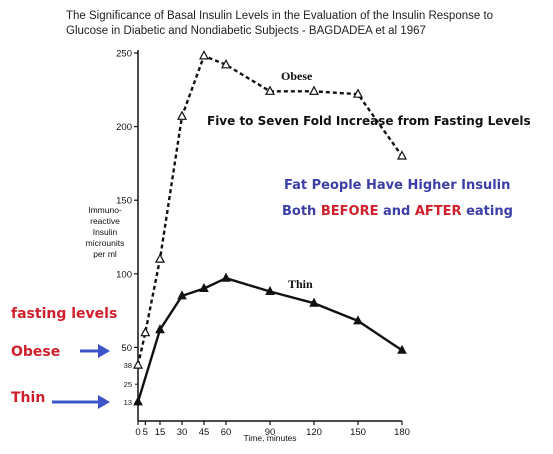 Image resolution: width=553 pixels, height=454 pixels. What do you see at coordinates (397, 185) in the screenshot?
I see `annotation-higher-insulin: Fat People Have Higher Insulin` at bounding box center [397, 185].